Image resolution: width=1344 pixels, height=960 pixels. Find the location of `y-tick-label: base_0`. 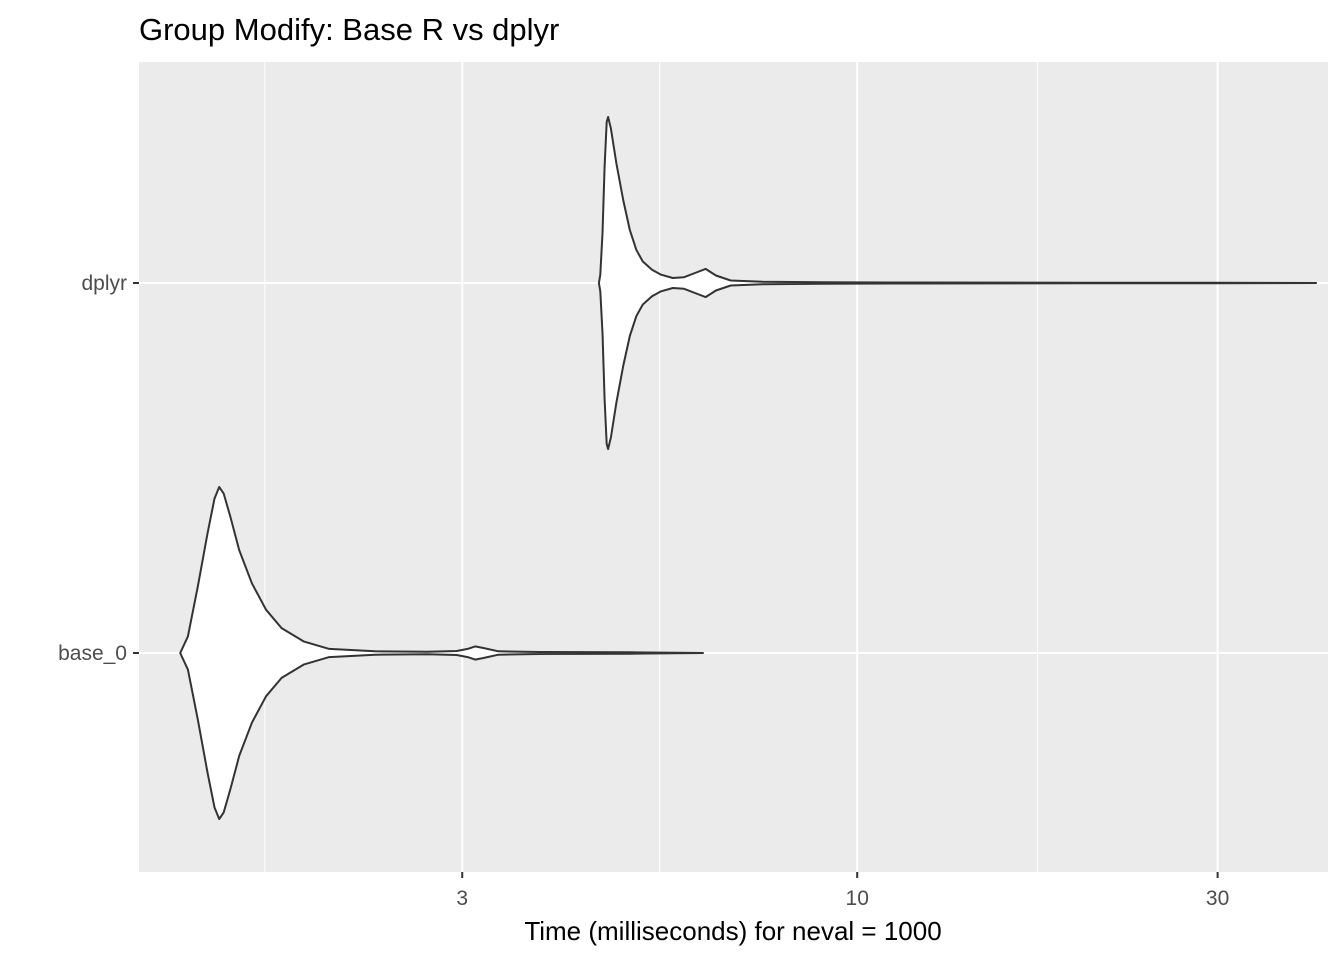

y-tick-label: base_0 is located at coordinates (92, 653).